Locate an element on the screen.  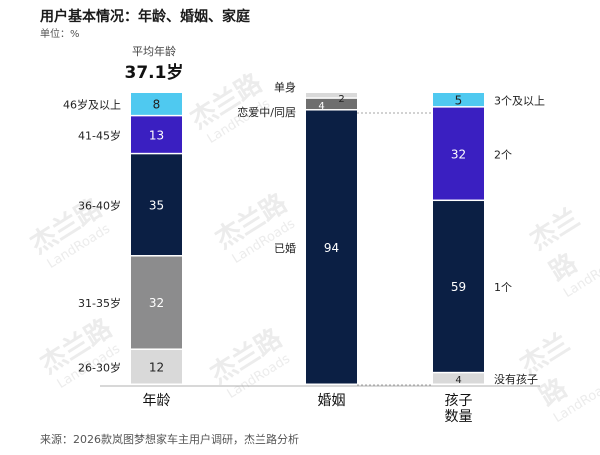
bar-name-label: 孩子 is located at coordinates (459, 401).